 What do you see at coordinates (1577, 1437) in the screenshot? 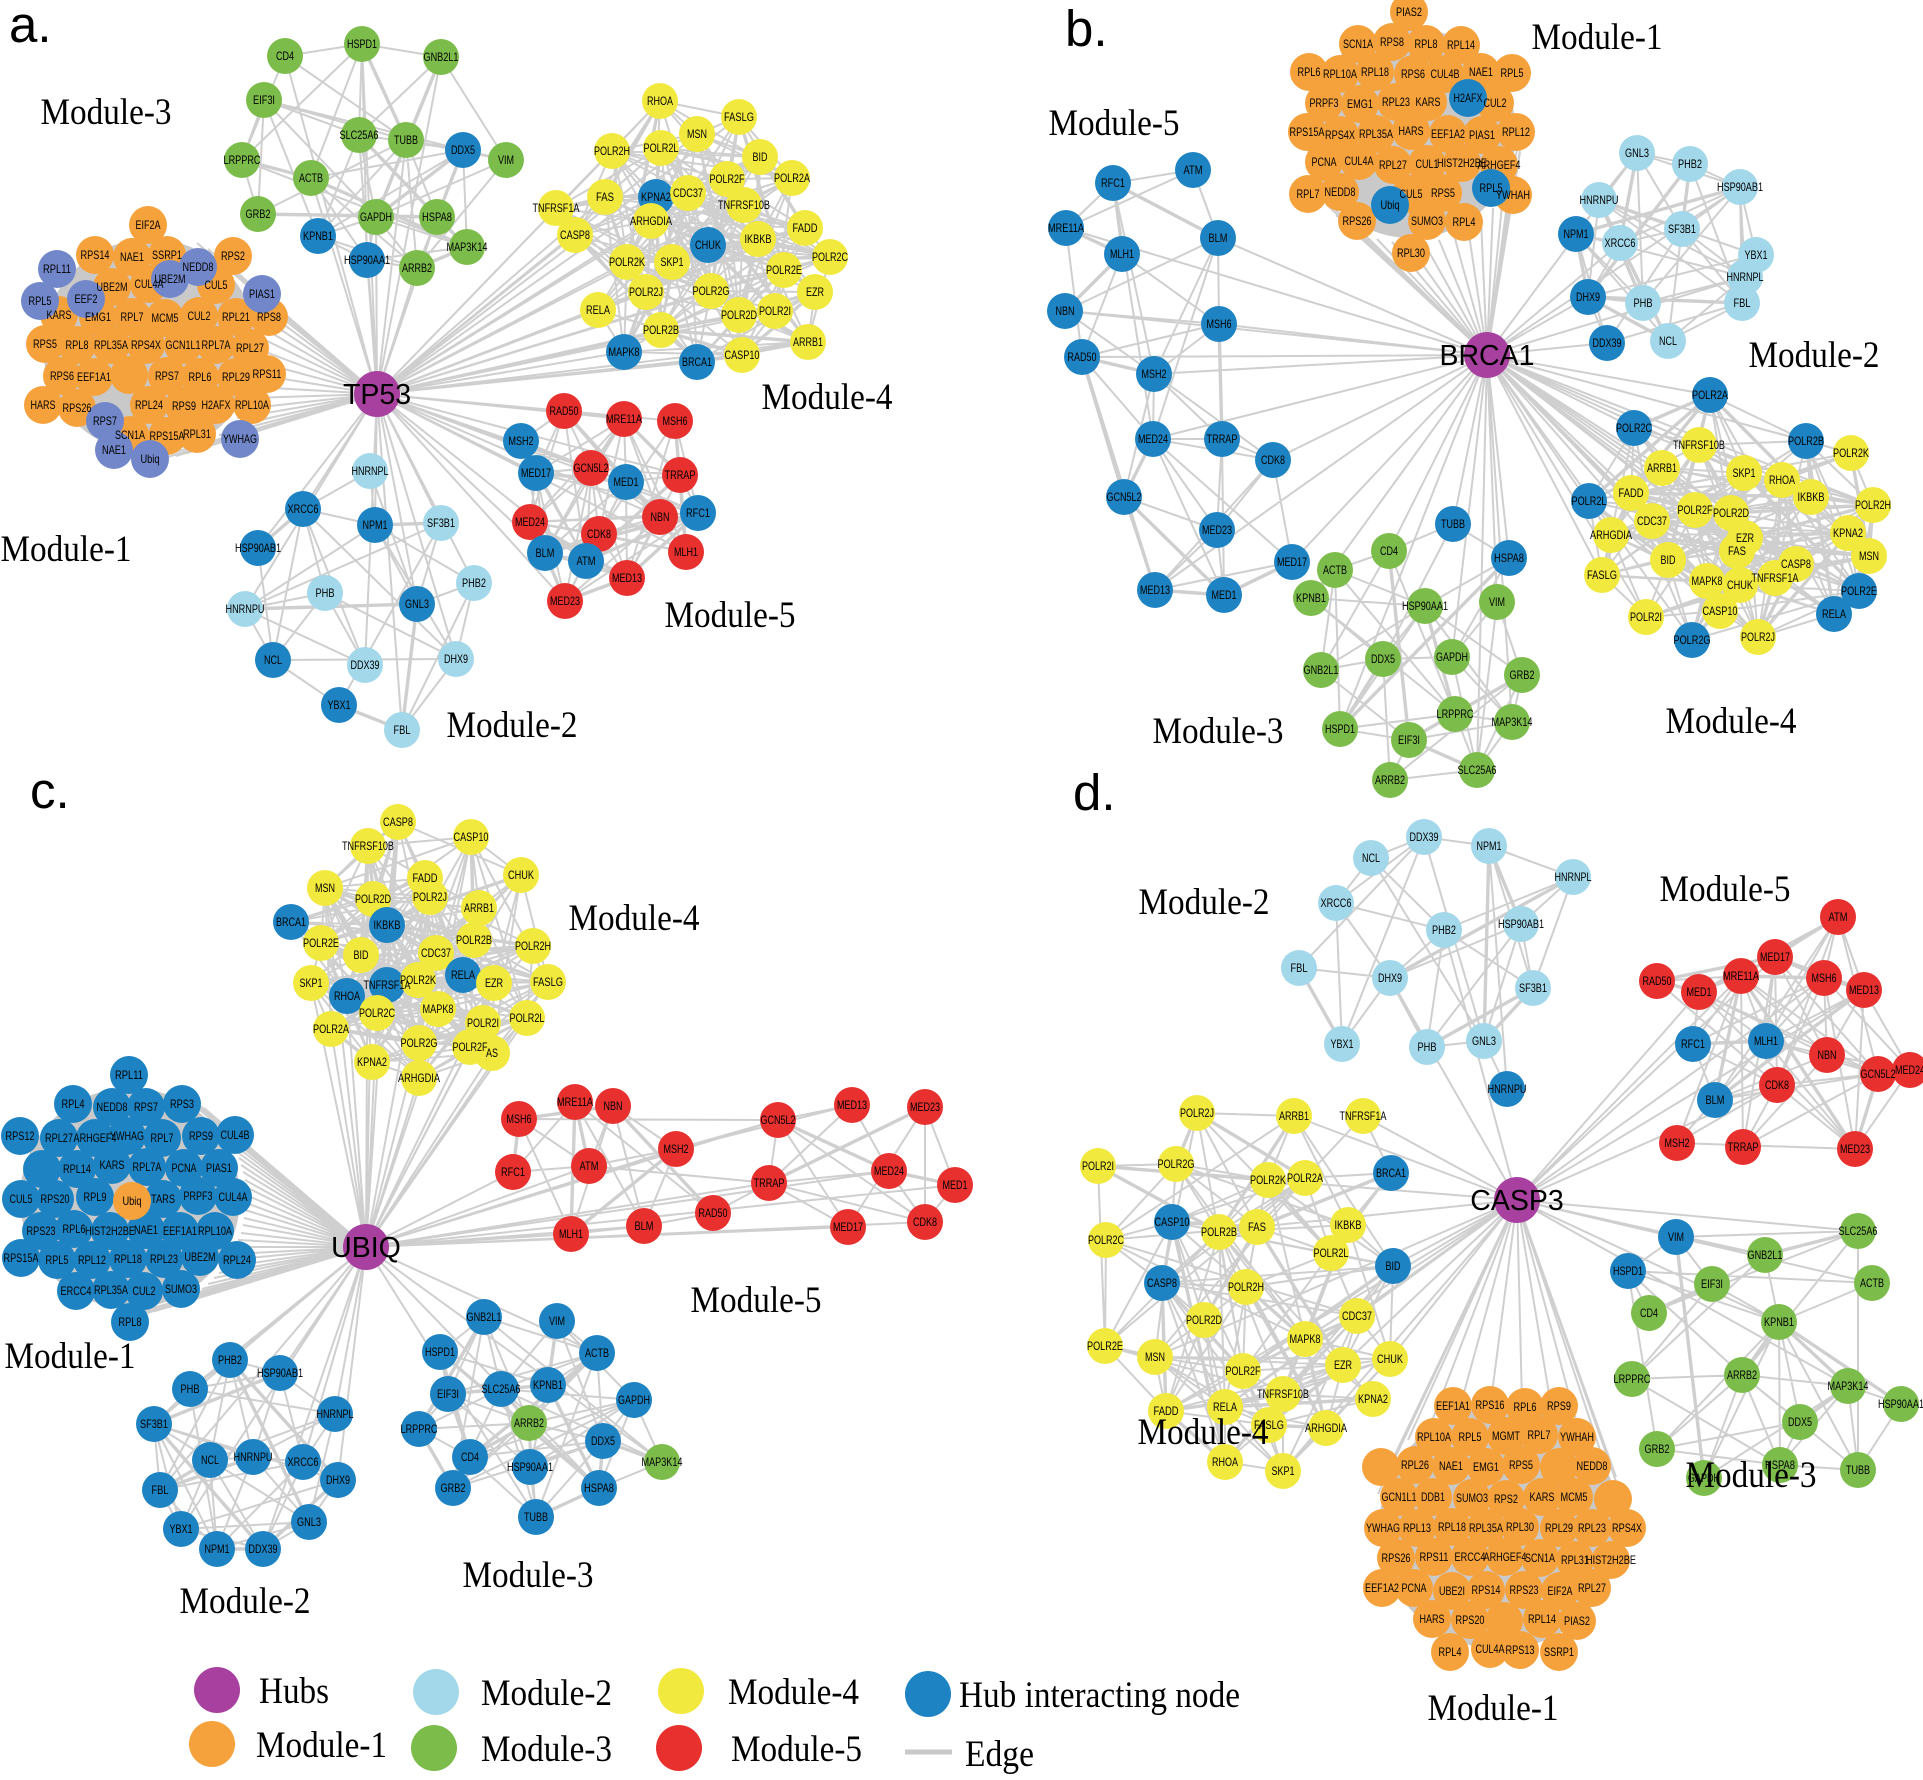
I see `svg-text: YWHAH` at bounding box center [1577, 1437].